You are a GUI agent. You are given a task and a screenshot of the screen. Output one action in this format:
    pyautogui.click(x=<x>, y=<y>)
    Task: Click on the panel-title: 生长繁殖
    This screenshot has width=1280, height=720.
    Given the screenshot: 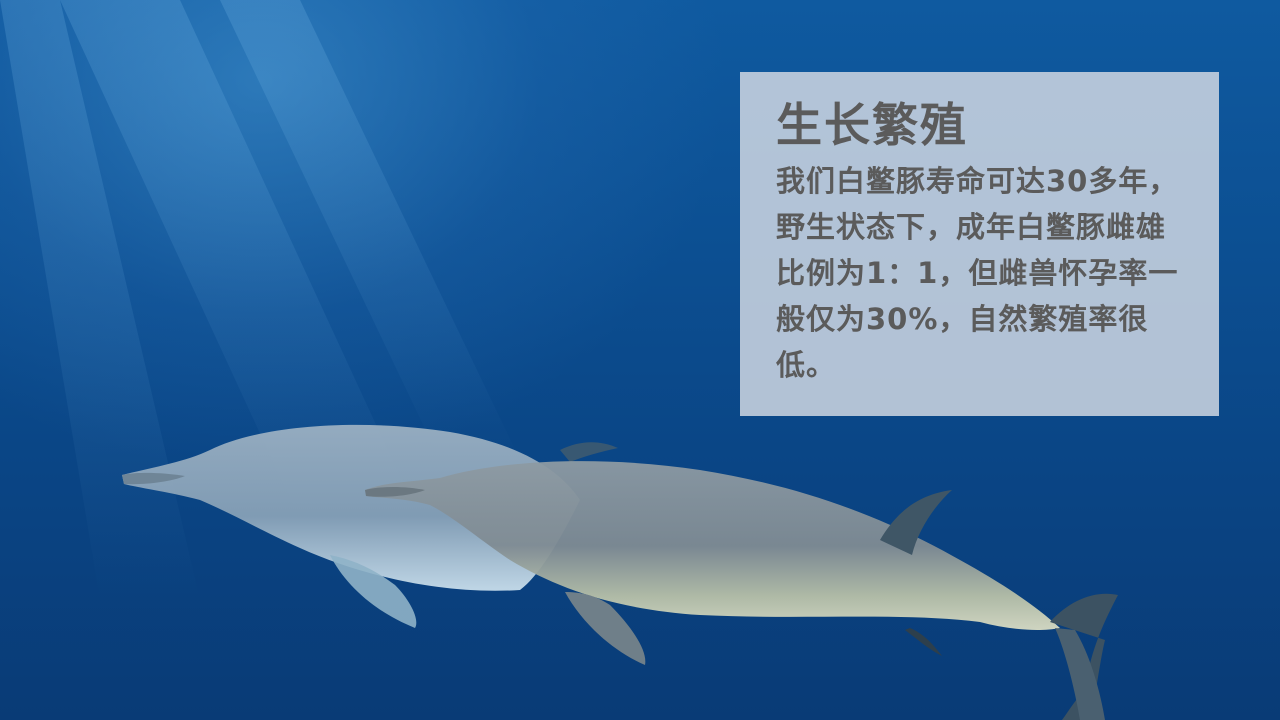 What is the action you would take?
    pyautogui.click(x=872, y=125)
    